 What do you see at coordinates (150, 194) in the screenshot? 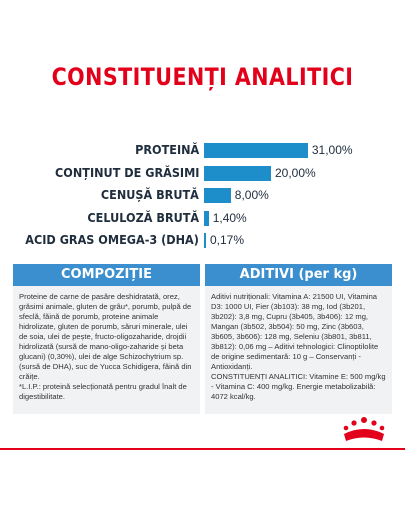
I see `nutrient-label: CENUȘĂ BRUTĂ` at bounding box center [150, 194].